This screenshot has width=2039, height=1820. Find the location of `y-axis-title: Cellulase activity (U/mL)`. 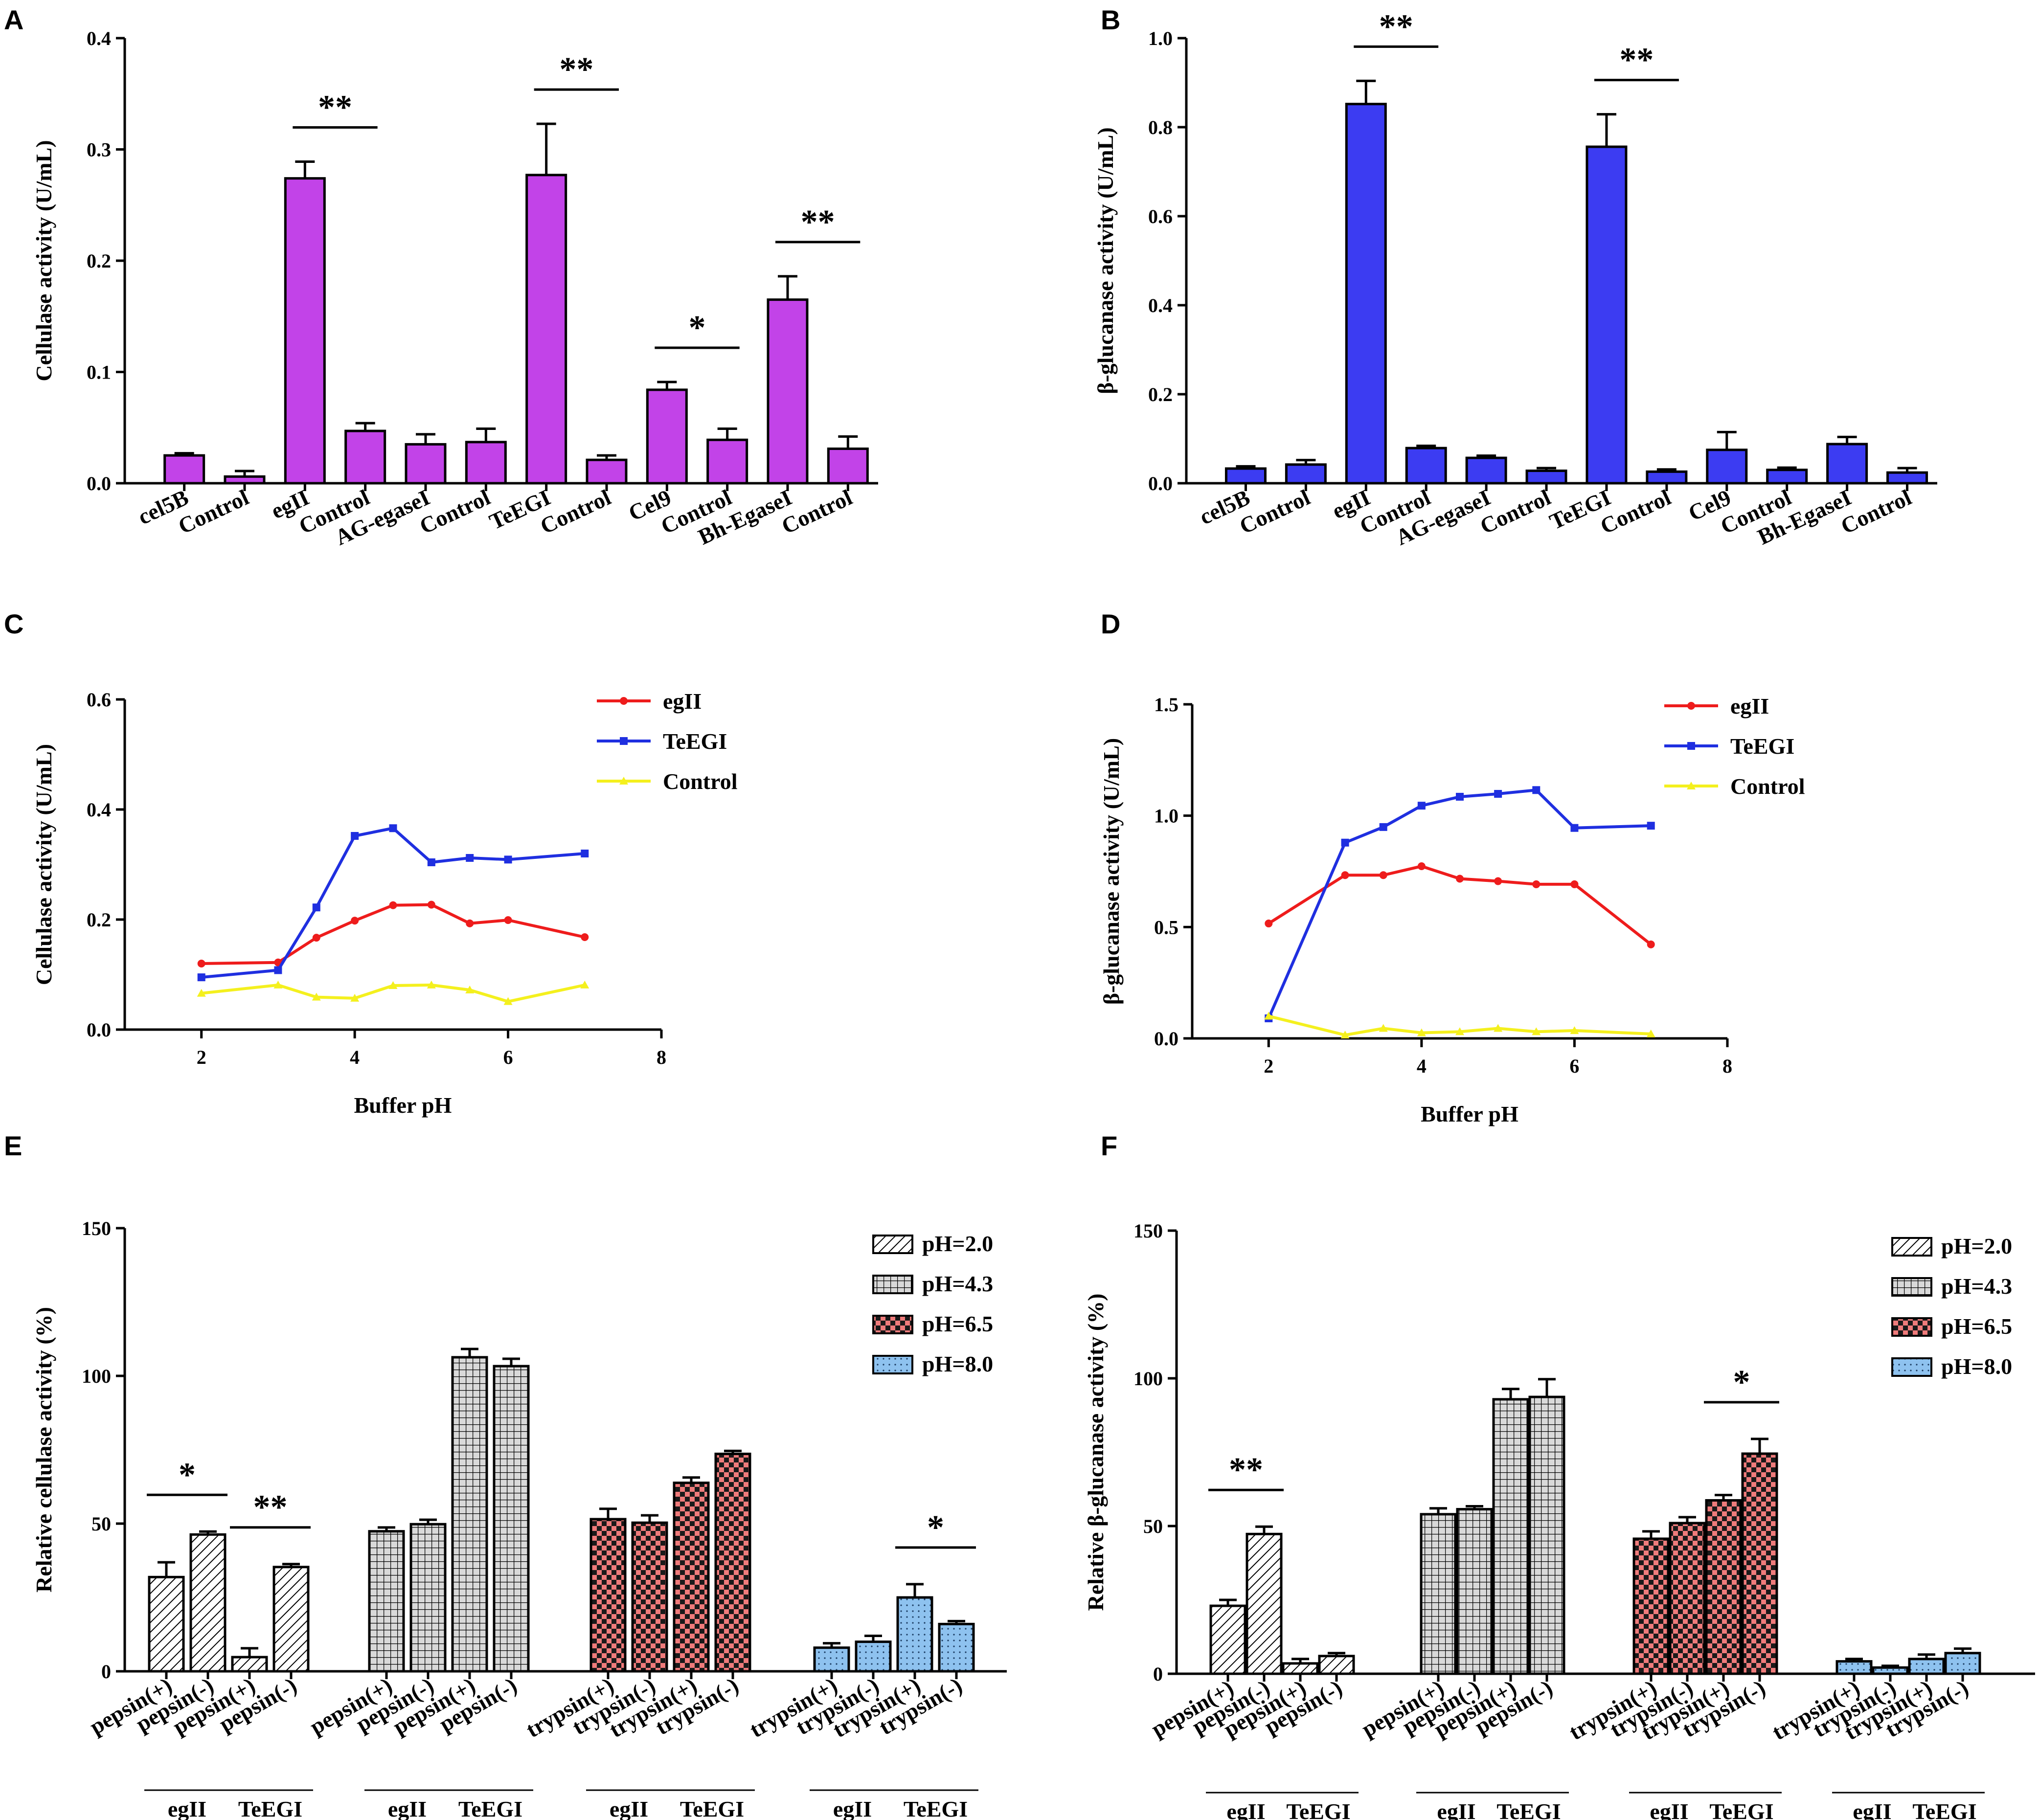

y-axis-title: Cellulase activity (U/mL) is located at coordinates (44, 260).